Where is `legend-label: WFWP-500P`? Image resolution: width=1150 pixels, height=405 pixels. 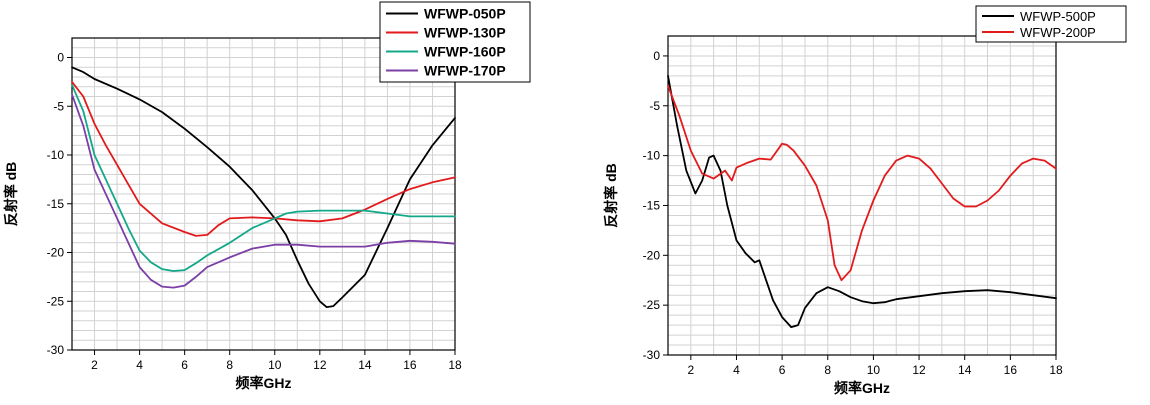 legend-label: WFWP-500P is located at coordinates (1058, 16).